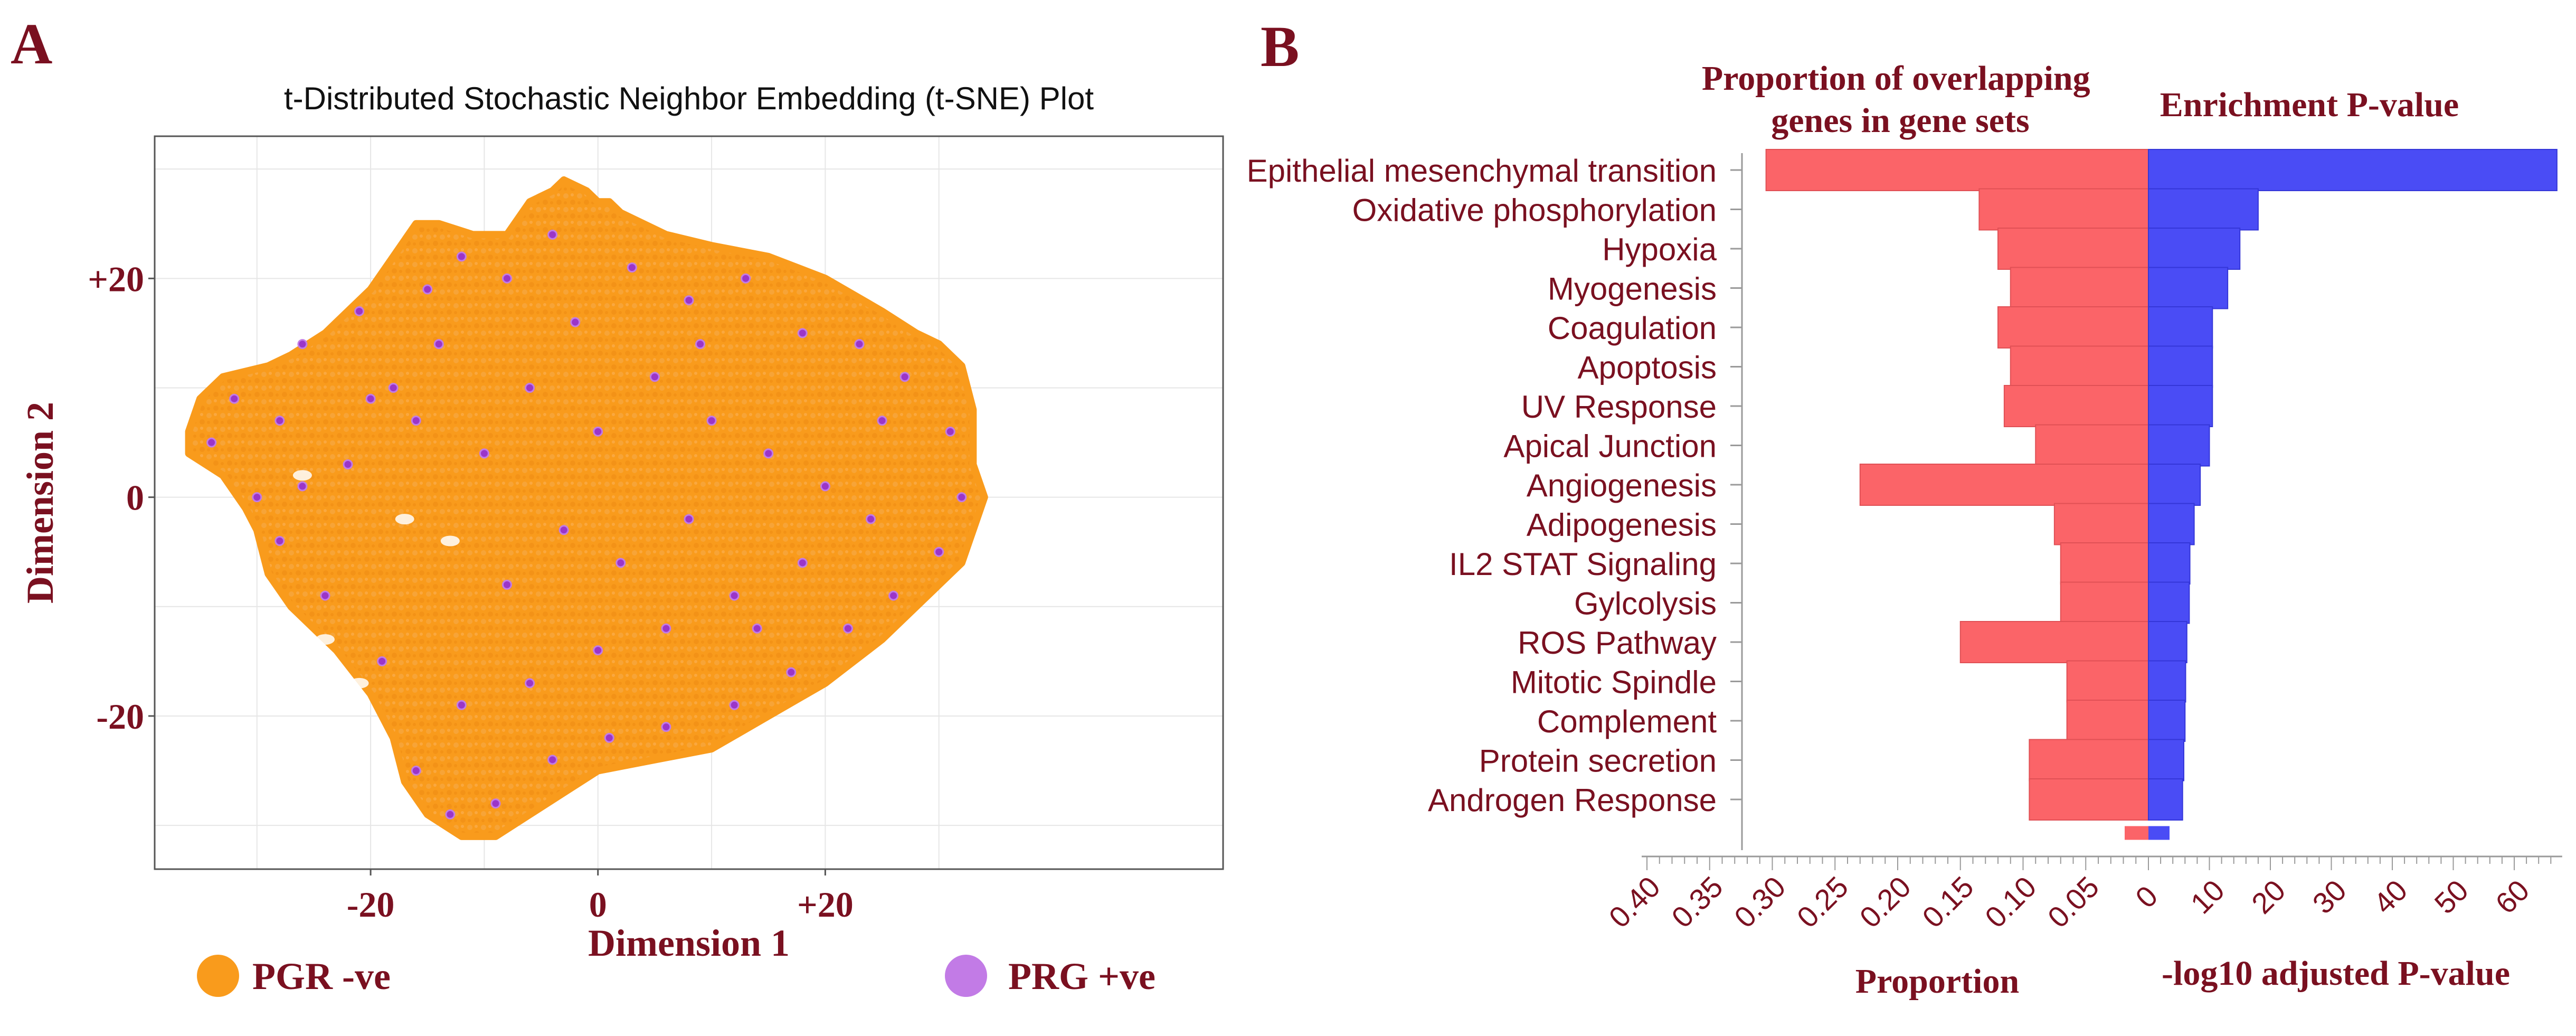 This screenshot has width=2576, height=1036. What do you see at coordinates (2268, 896) in the screenshot?
I see `pvalue-axis-tick-label: 20` at bounding box center [2268, 896].